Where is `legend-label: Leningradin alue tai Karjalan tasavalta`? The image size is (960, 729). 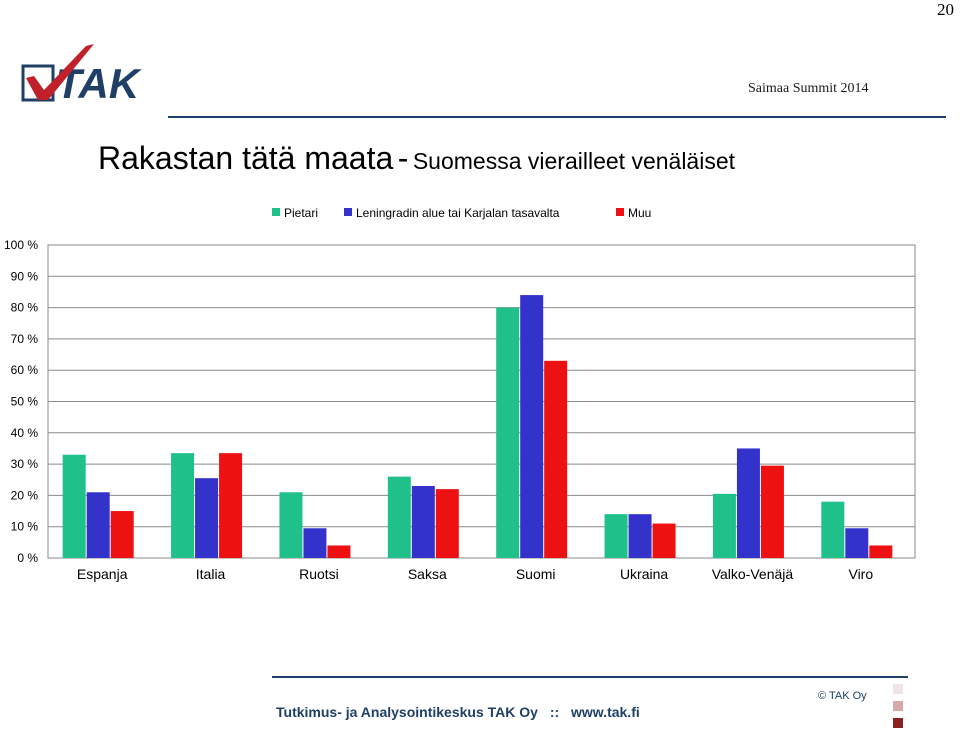
legend-label: Leningradin alue tai Karjalan tasavalta is located at coordinates (458, 213).